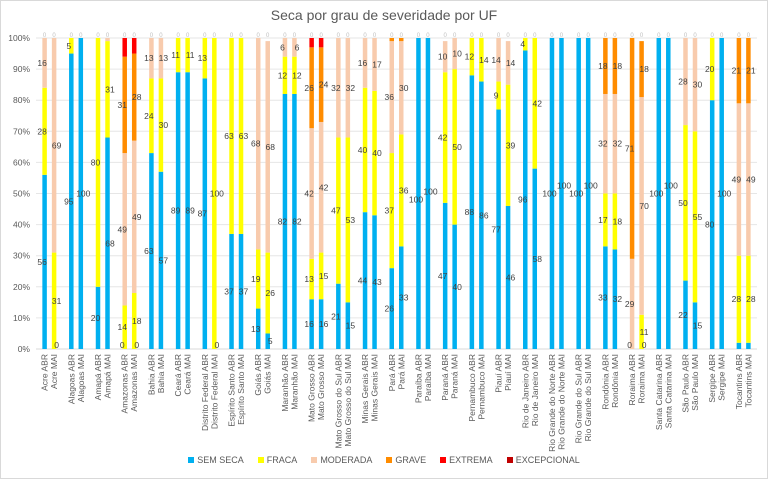 Image resolution: width=768 pixels, height=479 pixels. Describe the element at coordinates (457, 287) in the screenshot. I see `data-label: 40` at that location.